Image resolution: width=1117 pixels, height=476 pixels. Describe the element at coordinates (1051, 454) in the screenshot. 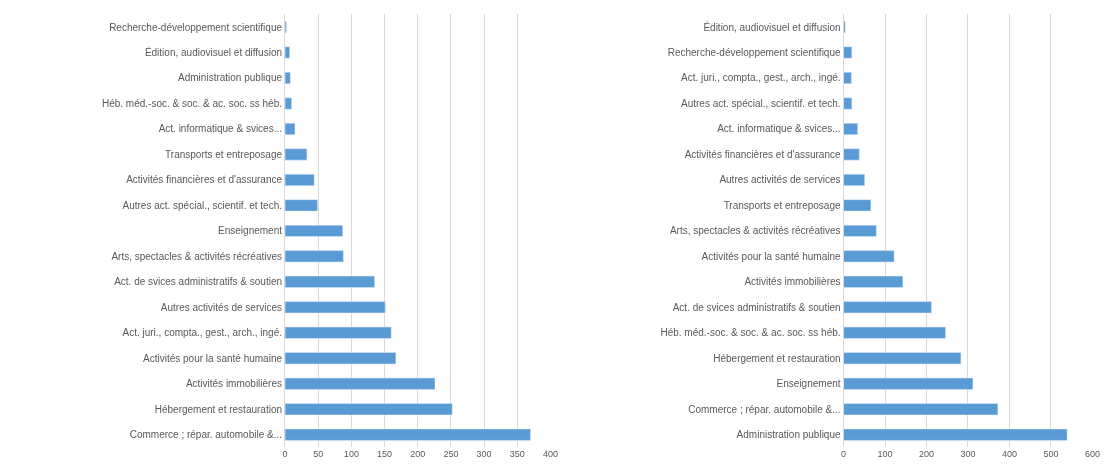

I see `x-tick-label: 500` at that location.